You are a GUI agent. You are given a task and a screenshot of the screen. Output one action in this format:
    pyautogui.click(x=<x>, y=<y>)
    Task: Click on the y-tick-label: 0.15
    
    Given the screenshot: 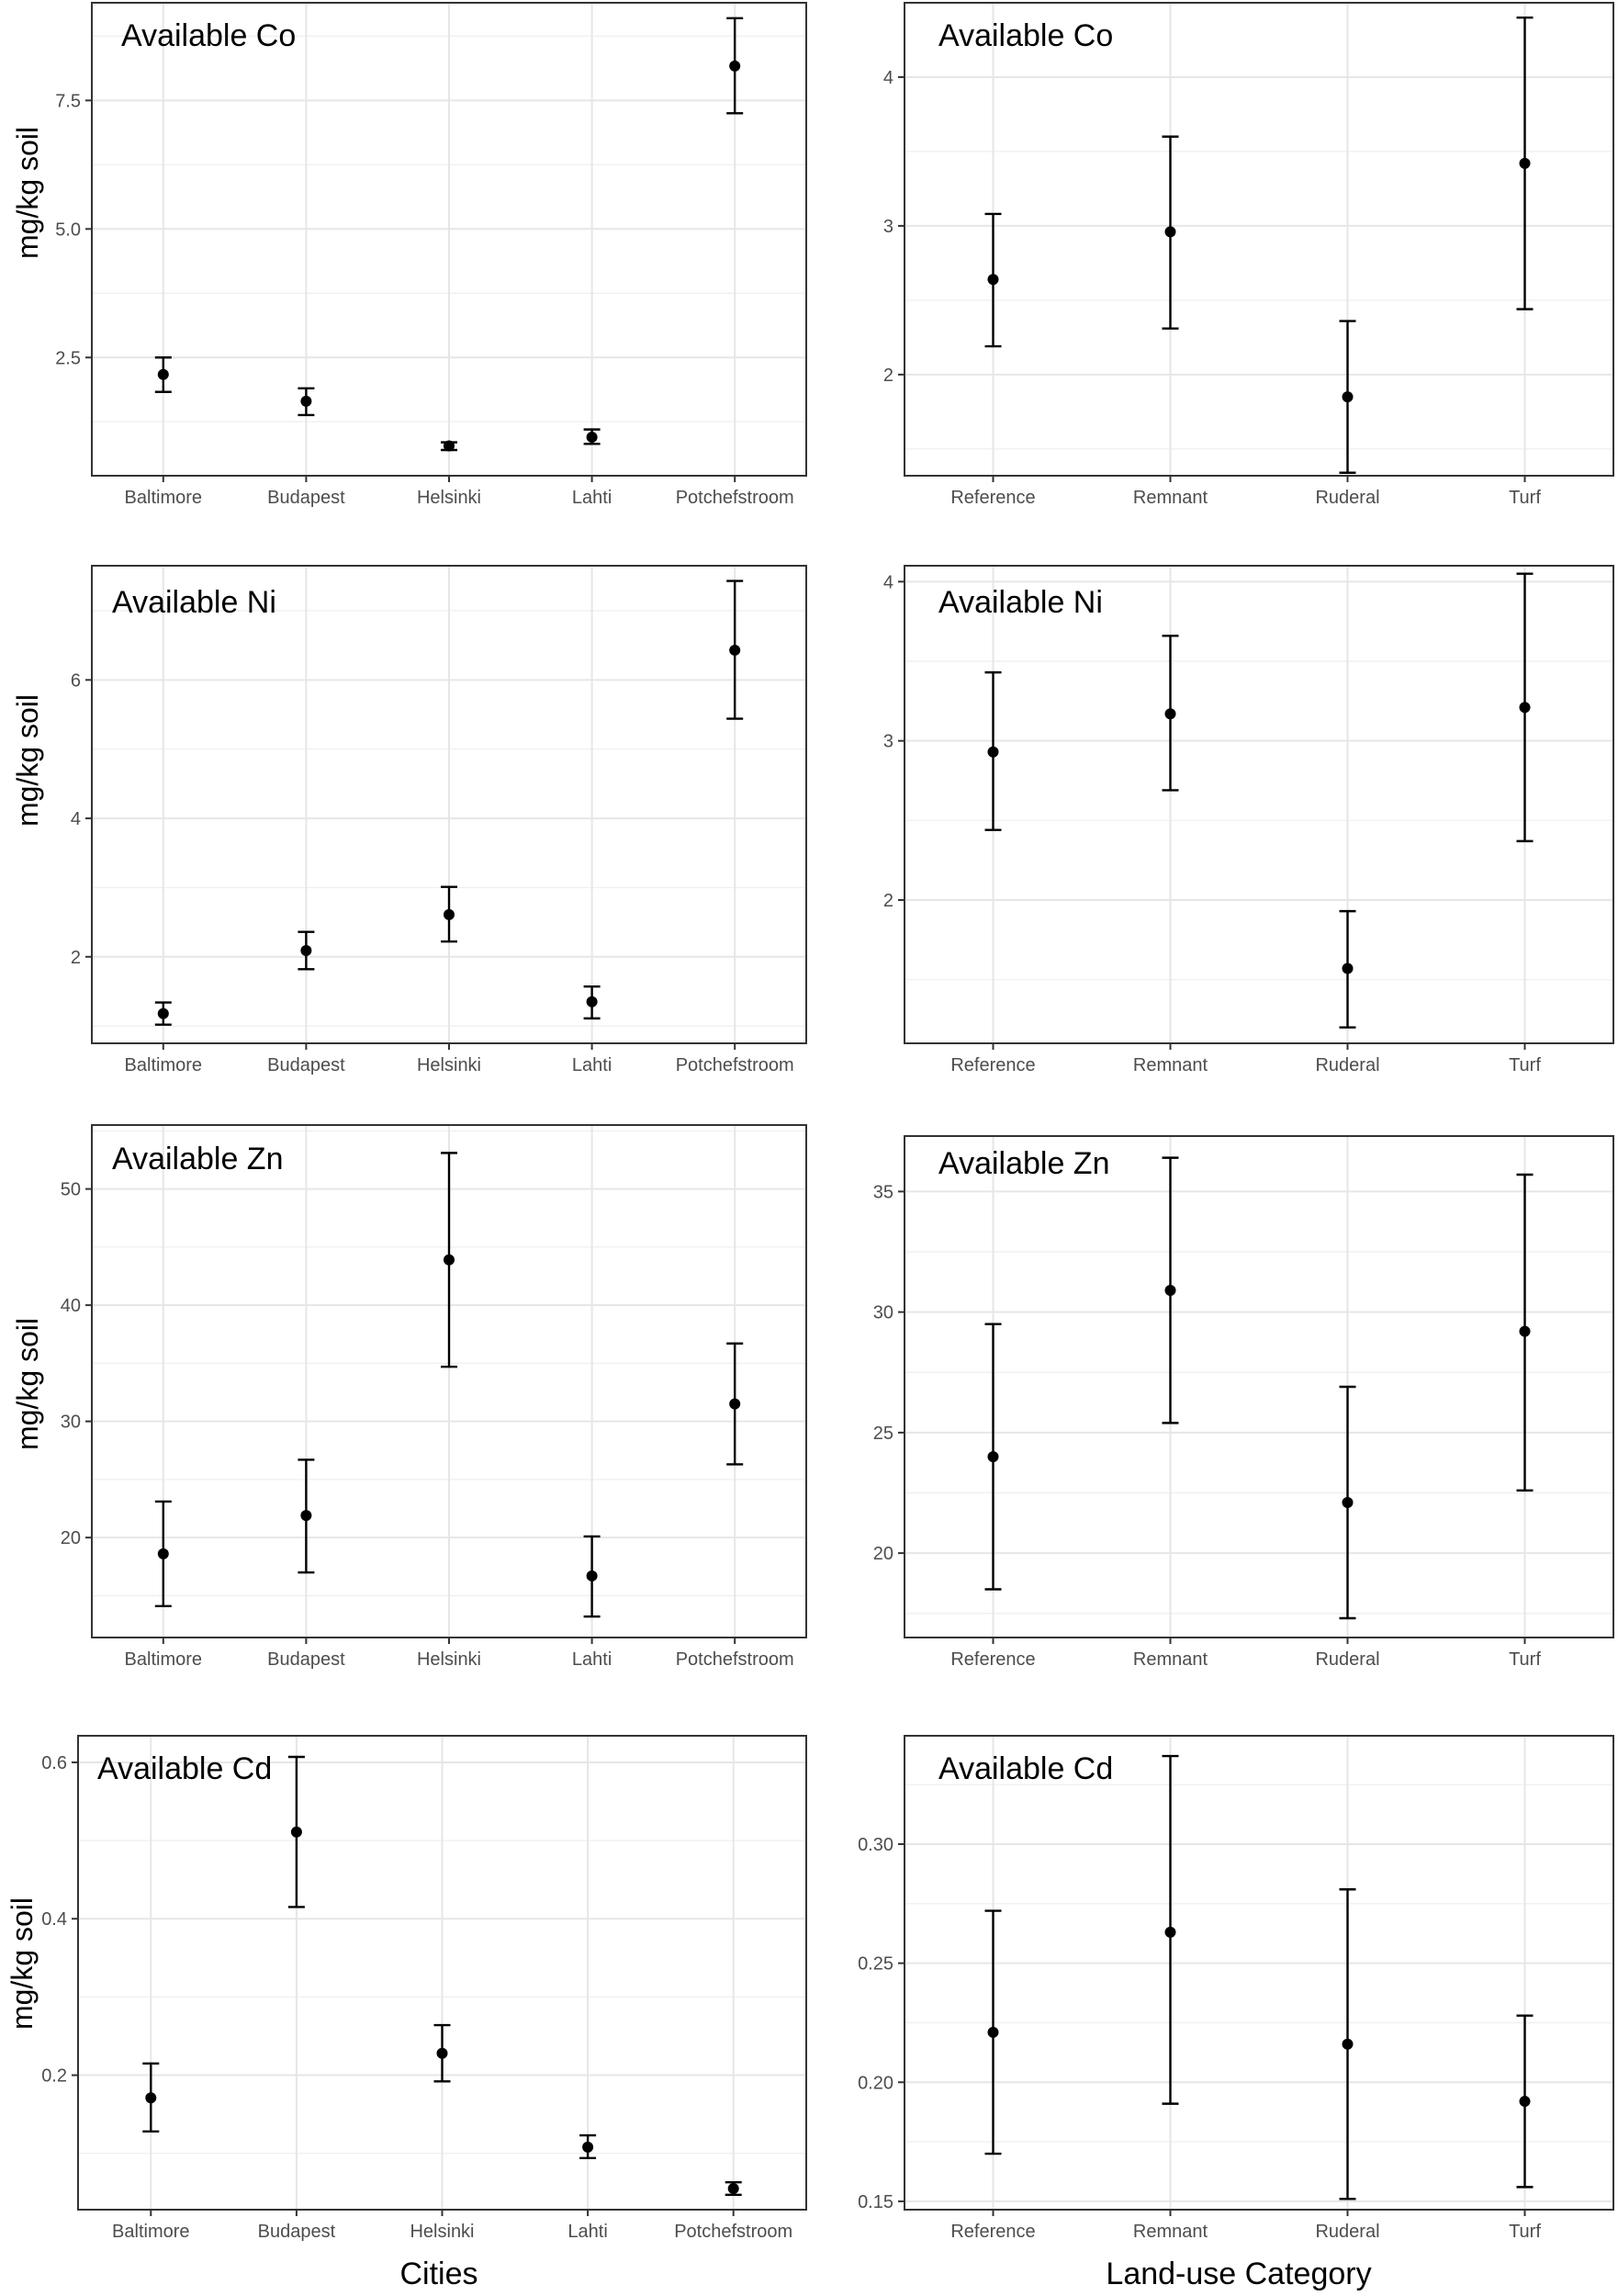 What is the action you would take?
    pyautogui.click(x=875, y=2202)
    